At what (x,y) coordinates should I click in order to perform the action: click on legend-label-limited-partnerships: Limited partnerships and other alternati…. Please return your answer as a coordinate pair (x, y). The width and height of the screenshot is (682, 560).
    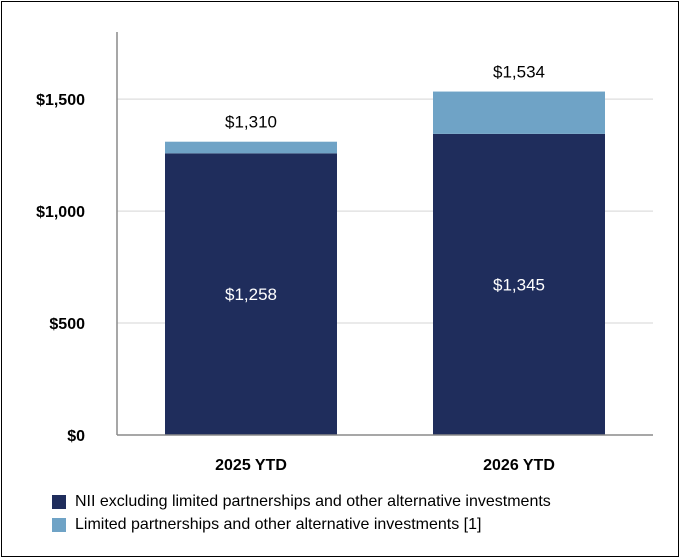
    Looking at the image, I should click on (278, 524).